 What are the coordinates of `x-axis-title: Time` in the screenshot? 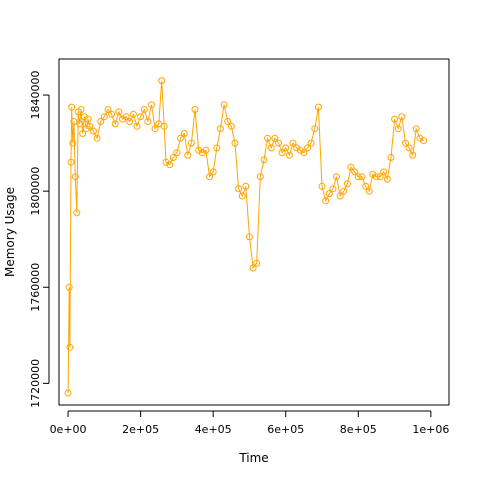 It's located at (253, 458).